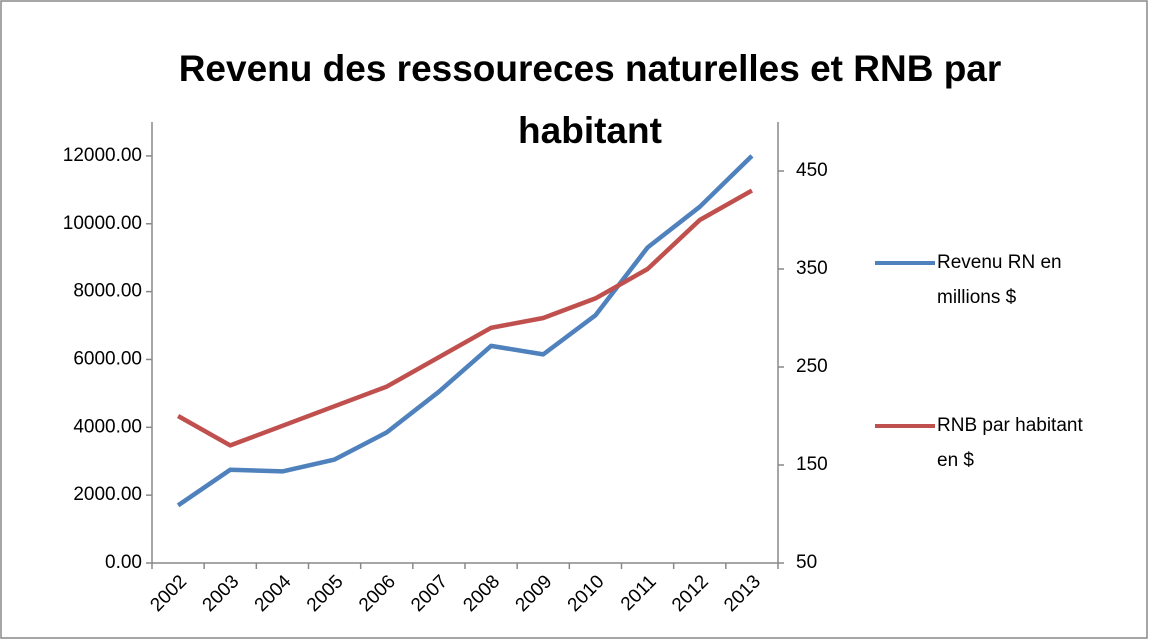 Image resolution: width=1149 pixels, height=640 pixels. What do you see at coordinates (812, 170) in the screenshot?
I see `y2-tick-label: 450` at bounding box center [812, 170].